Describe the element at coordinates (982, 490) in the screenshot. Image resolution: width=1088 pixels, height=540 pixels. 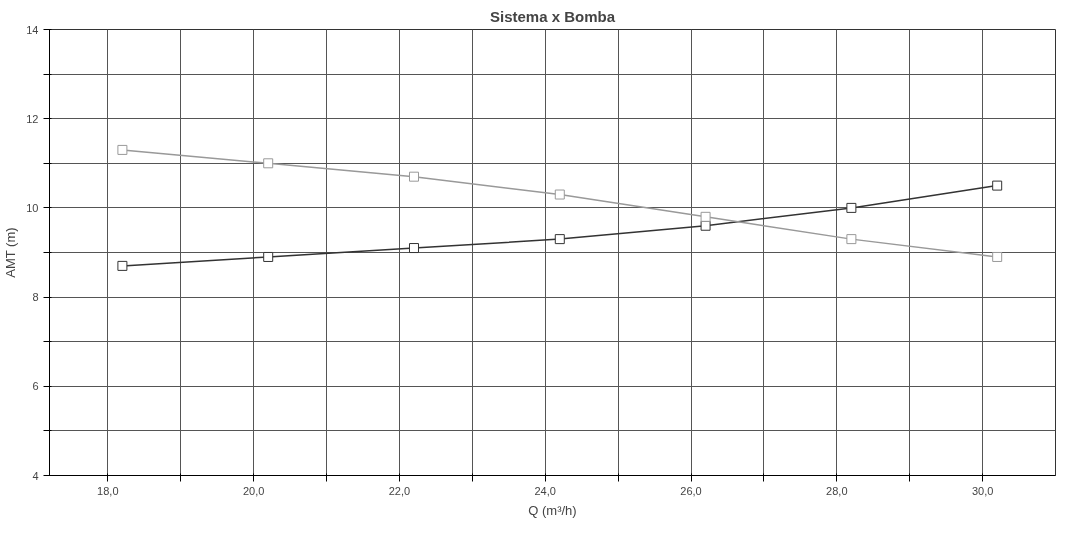
I see `x-tick-label: 30,0` at that location.